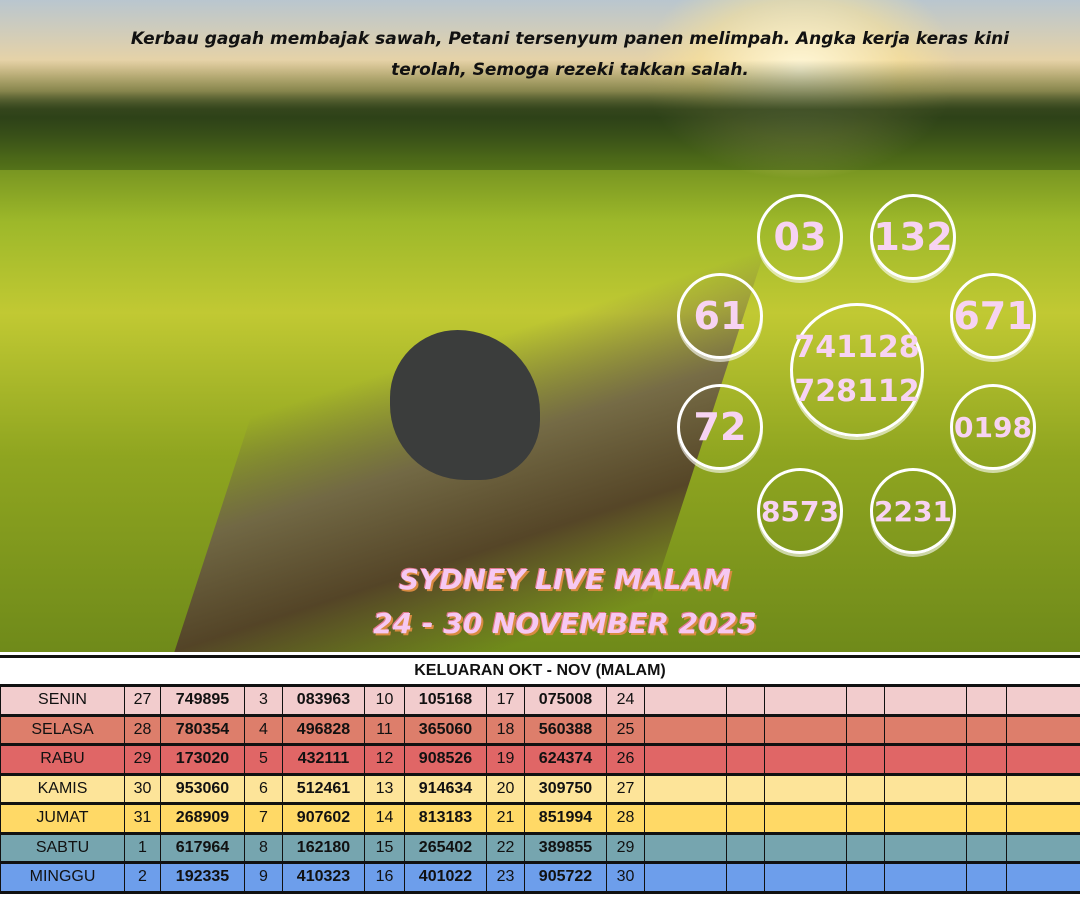 This screenshot has width=1080, height=900. What do you see at coordinates (62, 788) in the screenshot?
I see `day-cell: KAMIS` at bounding box center [62, 788].